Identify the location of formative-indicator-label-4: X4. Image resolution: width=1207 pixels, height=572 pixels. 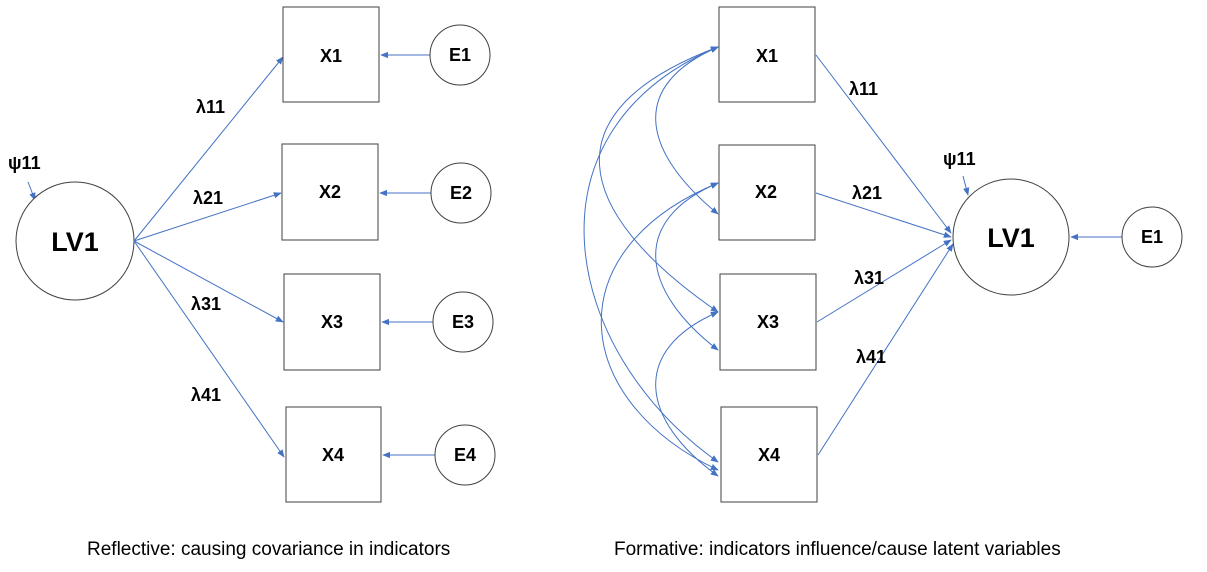
(769, 455).